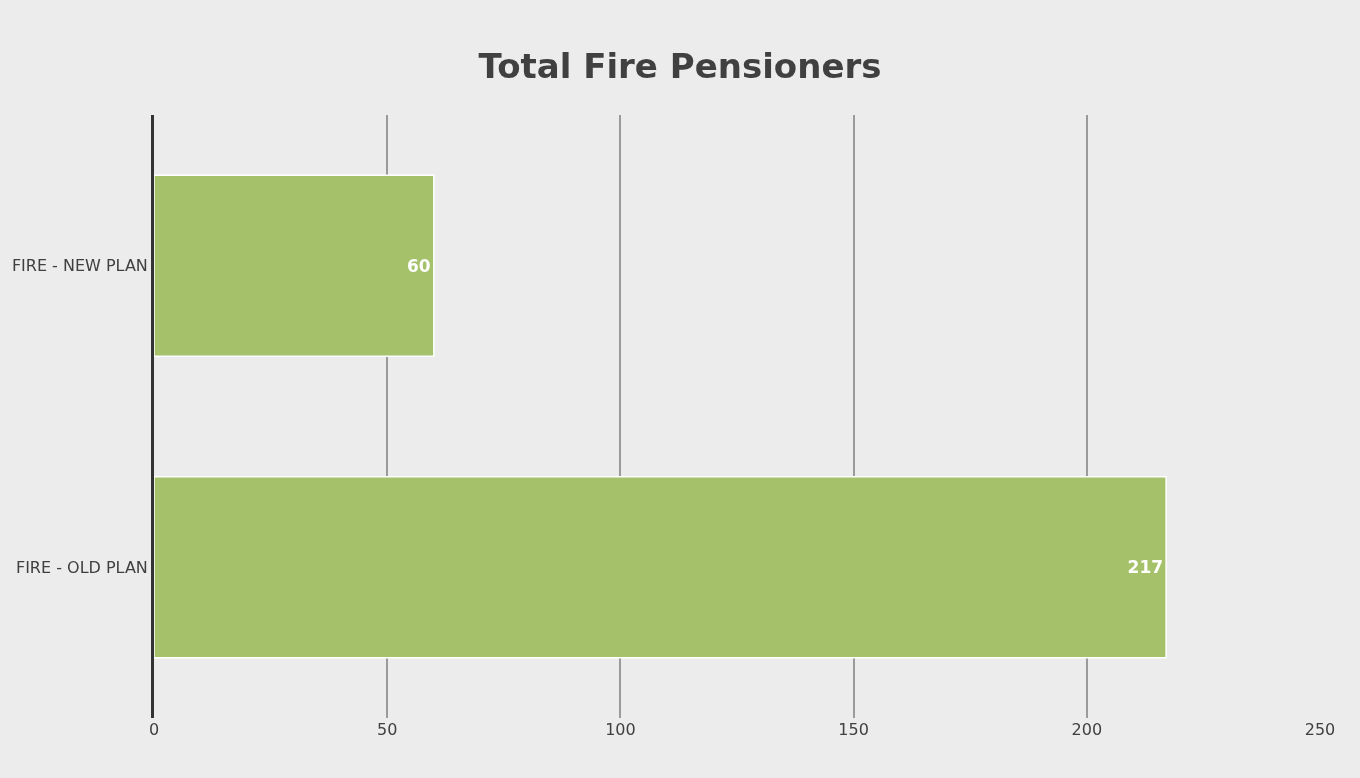 This screenshot has height=778, width=1360. Describe the element at coordinates (620, 729) in the screenshot. I see `x-tick-label: 100` at that location.